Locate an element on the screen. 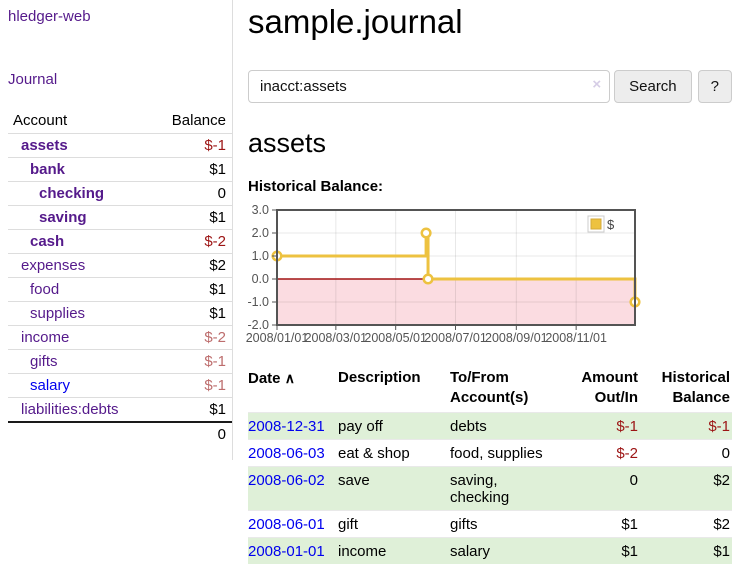  chart-label: Historical Balance: is located at coordinates (316, 186).